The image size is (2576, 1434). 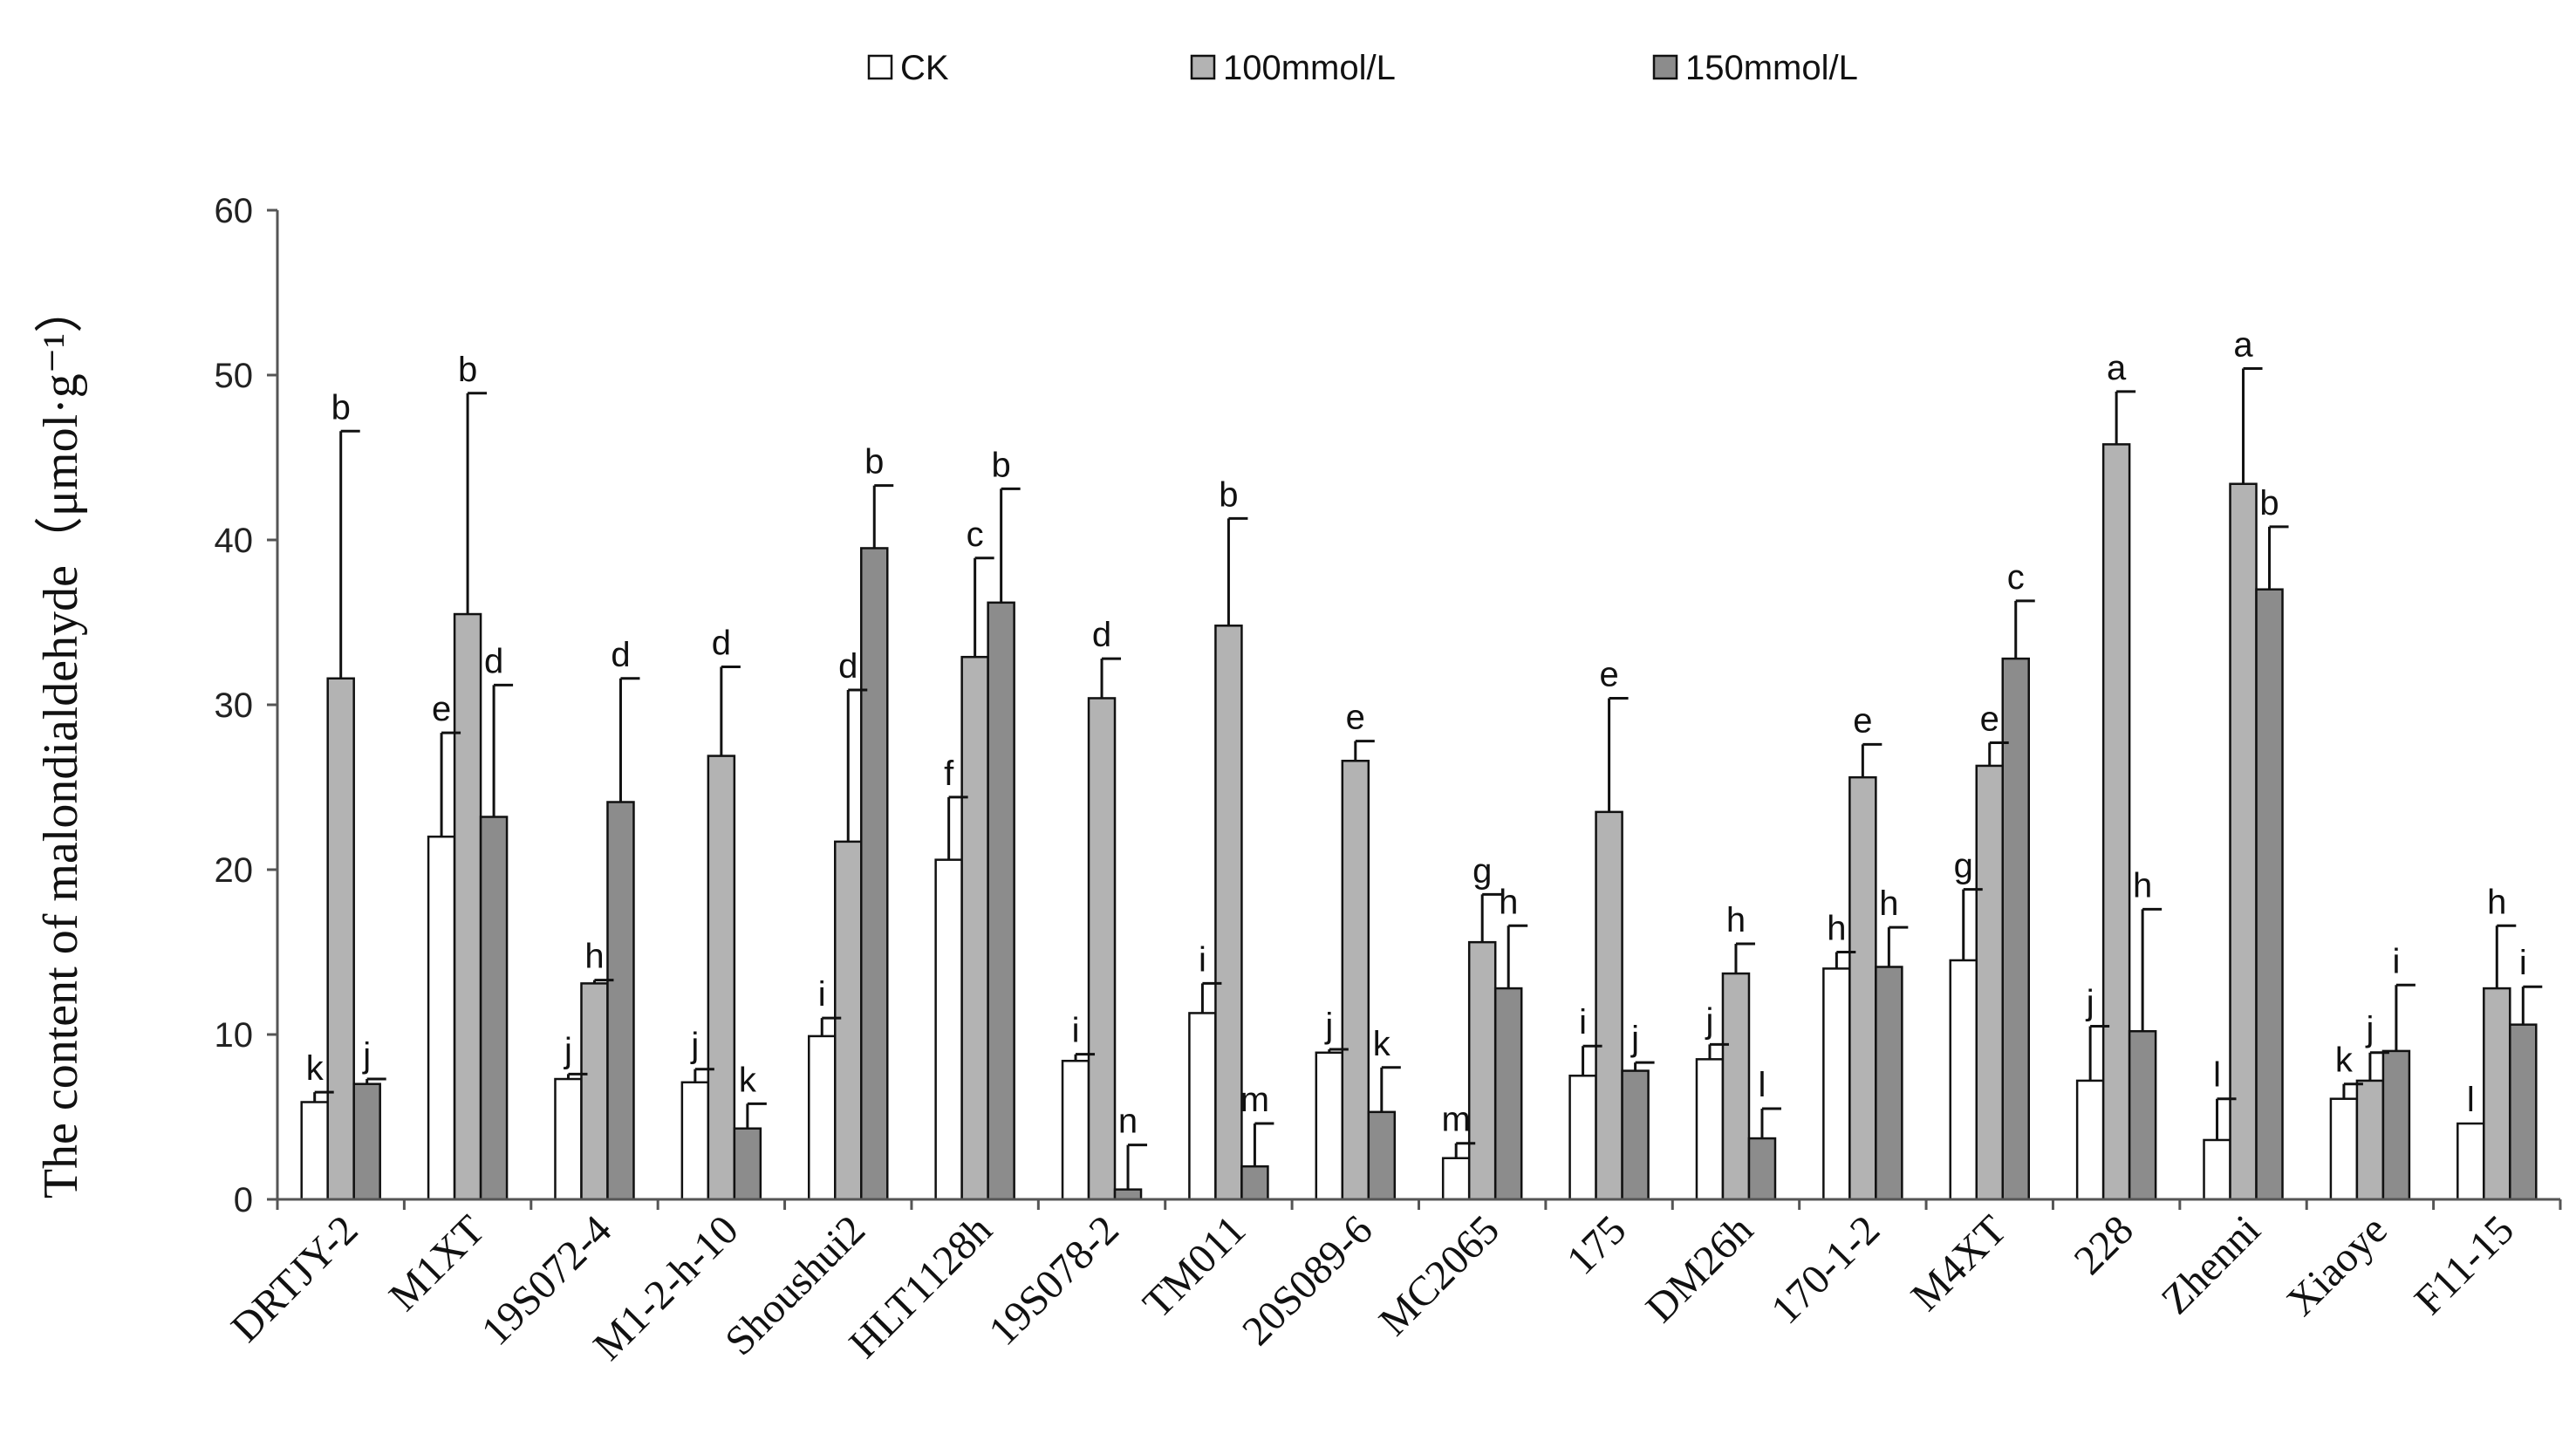 I want to click on legend-label: 150mmol/L, so click(x=1771, y=68).